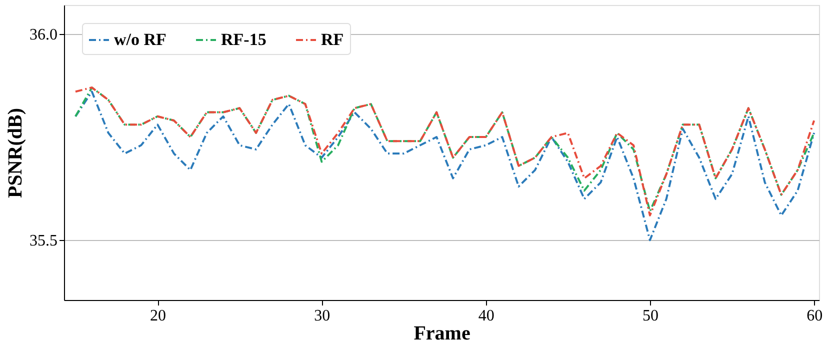  Describe the element at coordinates (15, 153) in the screenshot. I see `y-axis-title: PSNR(dB)` at that location.